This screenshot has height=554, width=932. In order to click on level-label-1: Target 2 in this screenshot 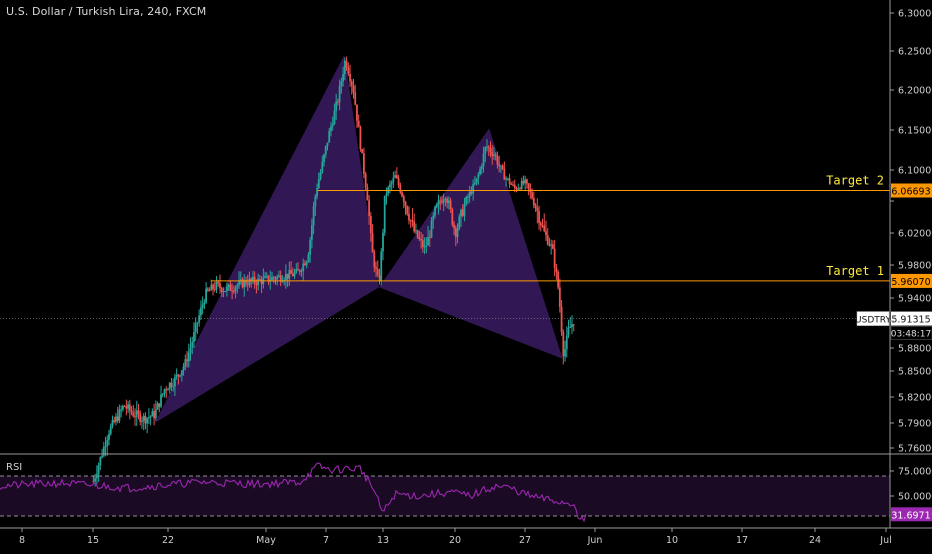, I will do `click(855, 181)`.